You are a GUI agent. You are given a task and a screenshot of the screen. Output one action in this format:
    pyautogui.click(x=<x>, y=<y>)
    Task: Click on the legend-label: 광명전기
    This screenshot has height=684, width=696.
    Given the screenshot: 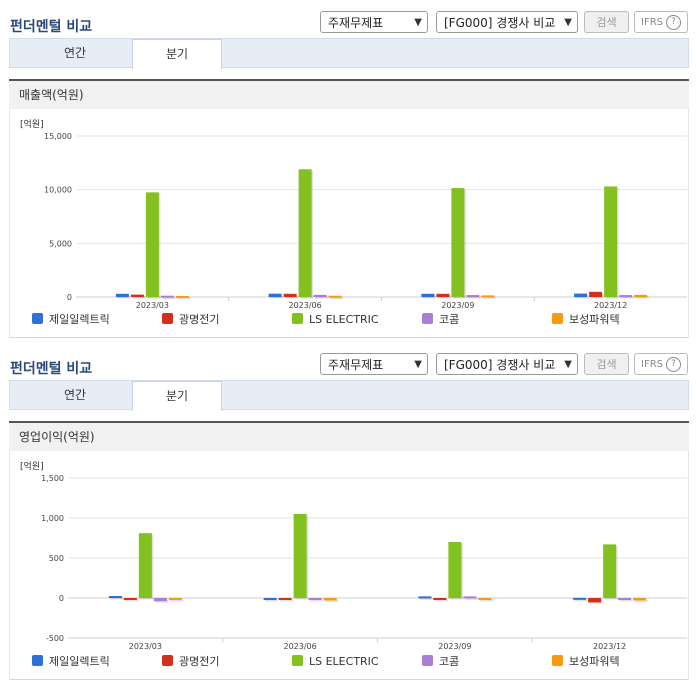 What is the action you would take?
    pyautogui.click(x=199, y=319)
    